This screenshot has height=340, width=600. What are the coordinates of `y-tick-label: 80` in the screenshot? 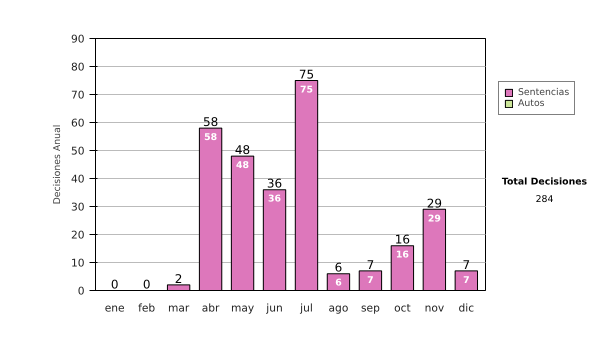 It's located at (77, 67).